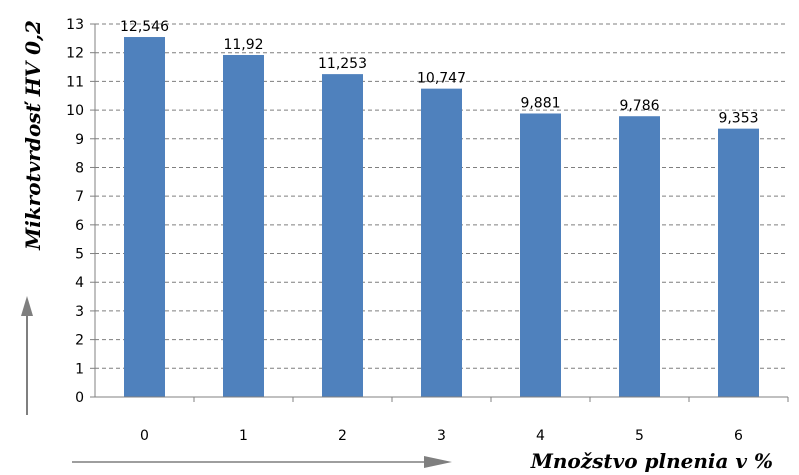 The height and width of the screenshot is (475, 799). Describe the element at coordinates (243, 45) in the screenshot. I see `data-label: 11,92` at that location.